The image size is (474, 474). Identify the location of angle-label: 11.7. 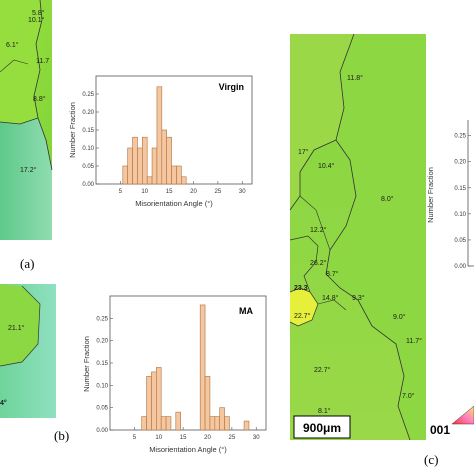
(42, 61).